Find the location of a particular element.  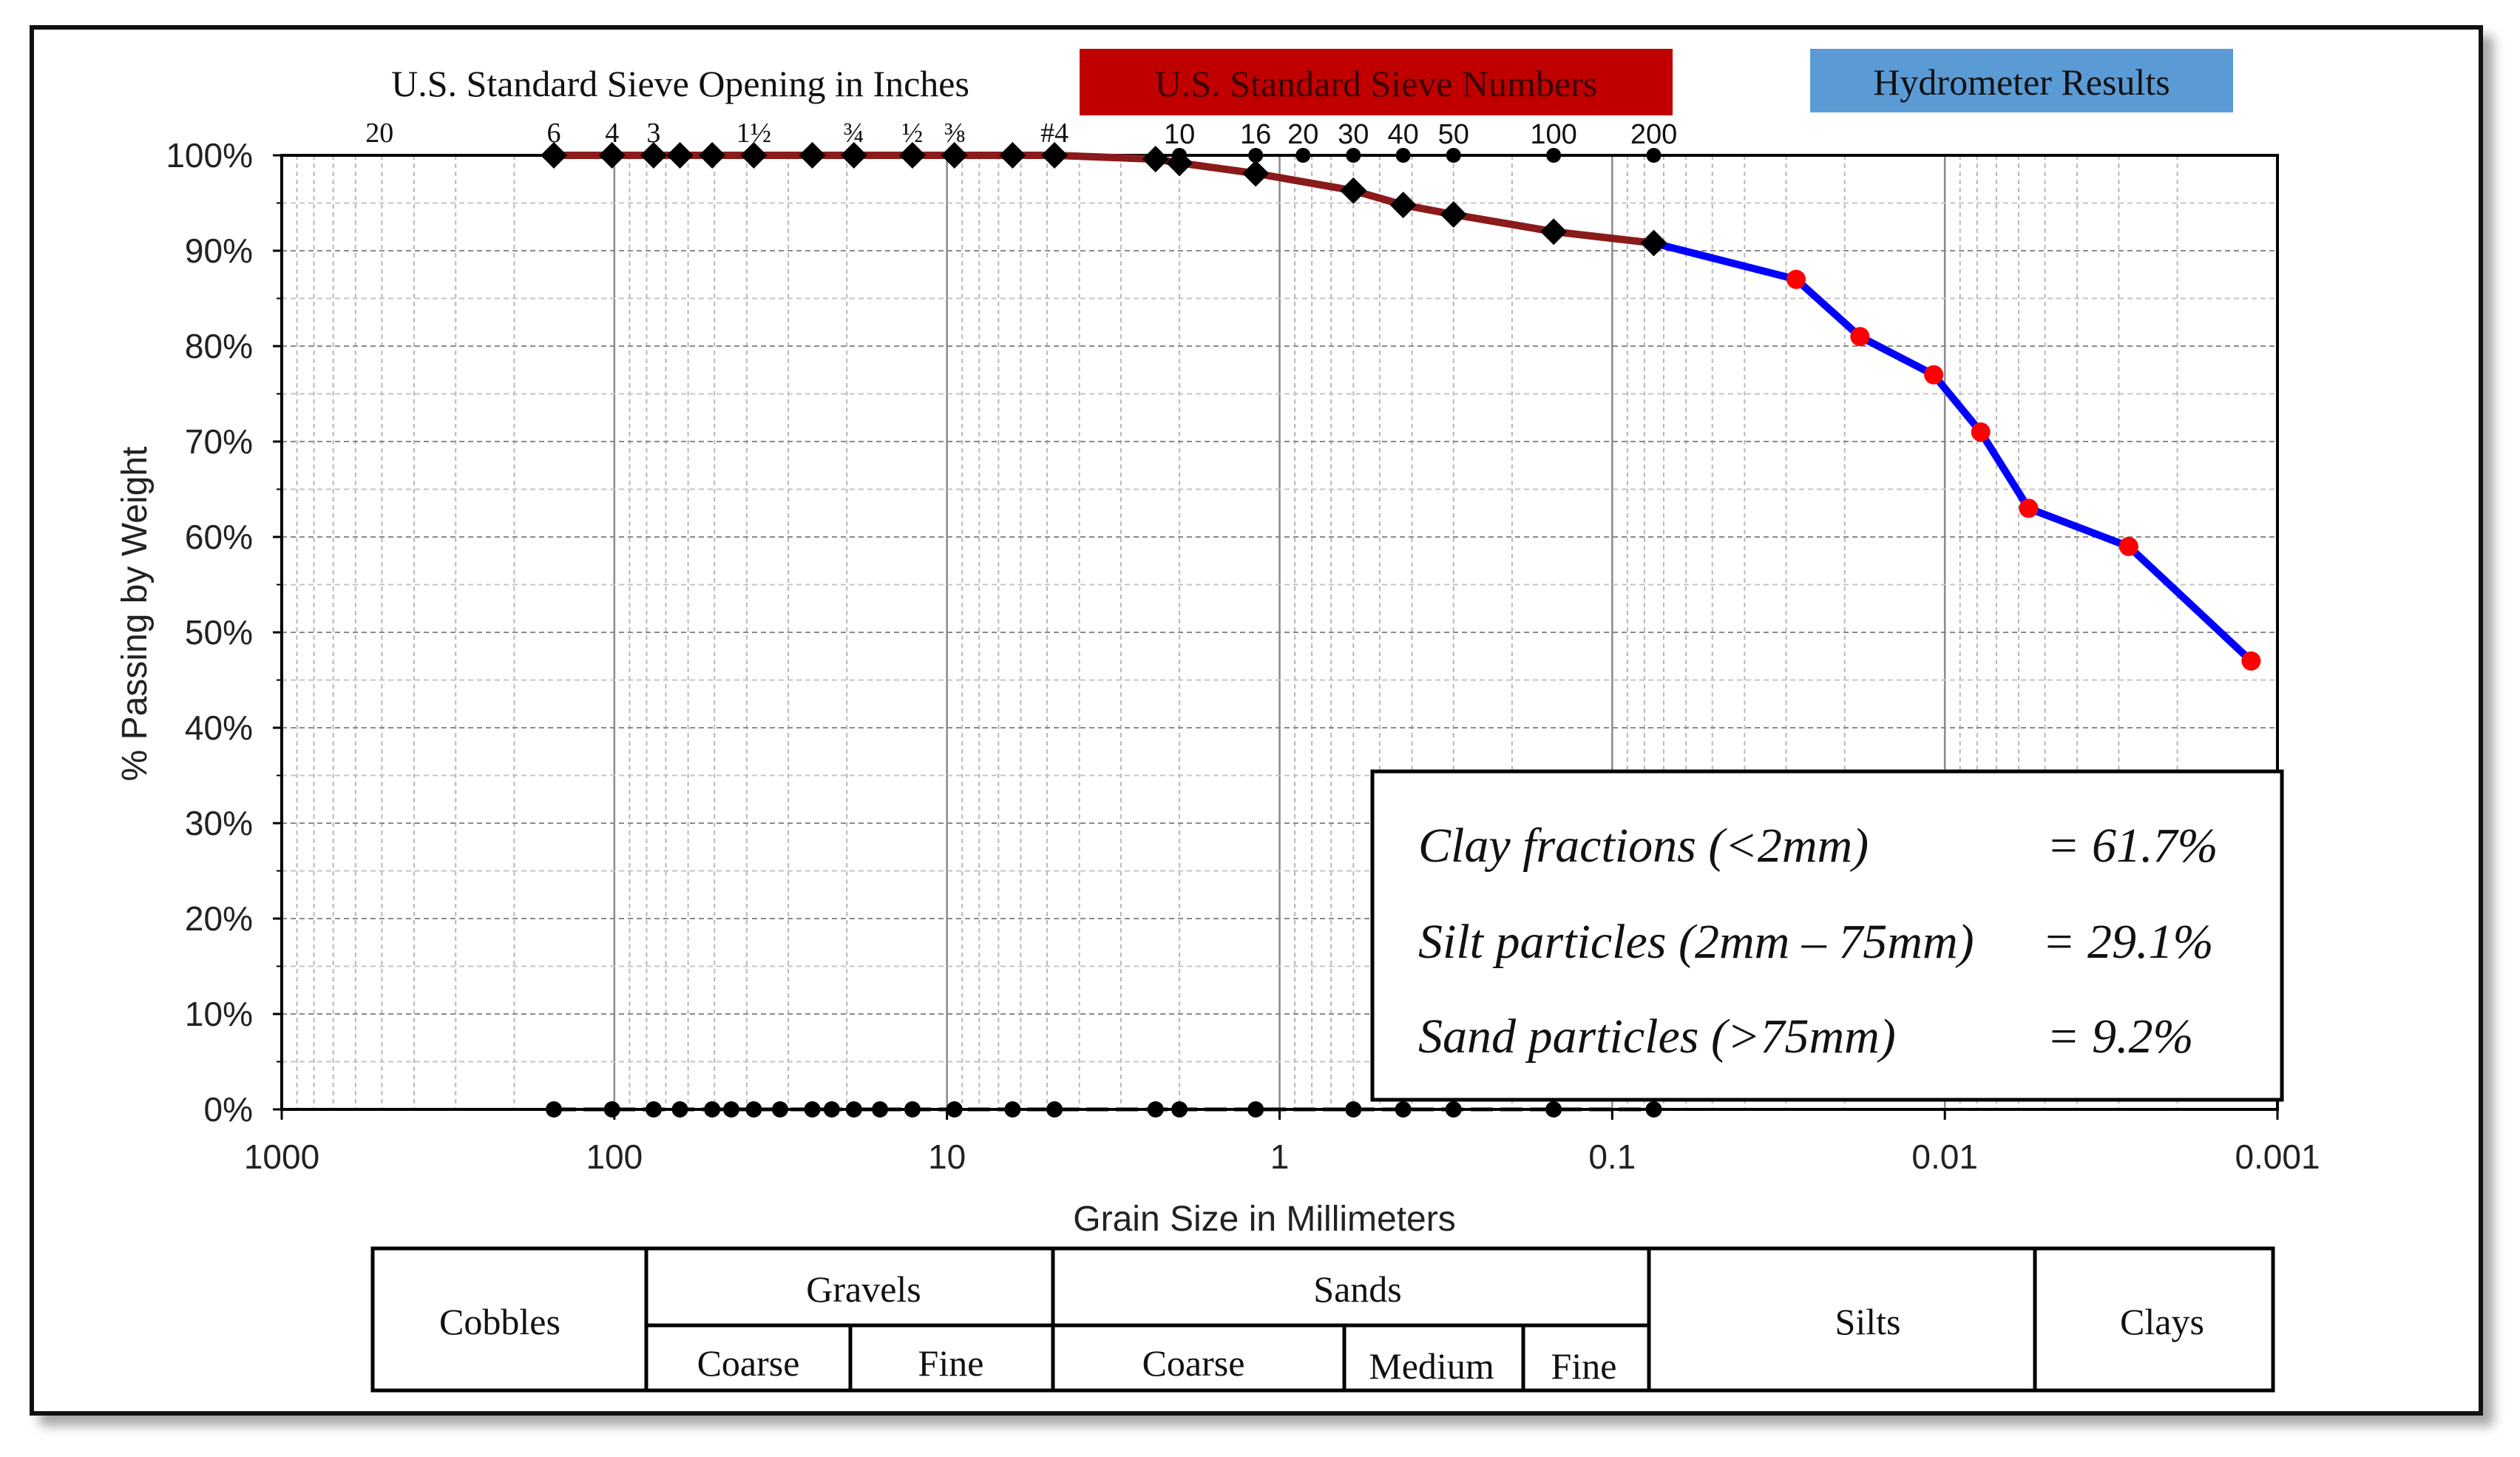

sieve-inch-label: 20 is located at coordinates (379, 133).